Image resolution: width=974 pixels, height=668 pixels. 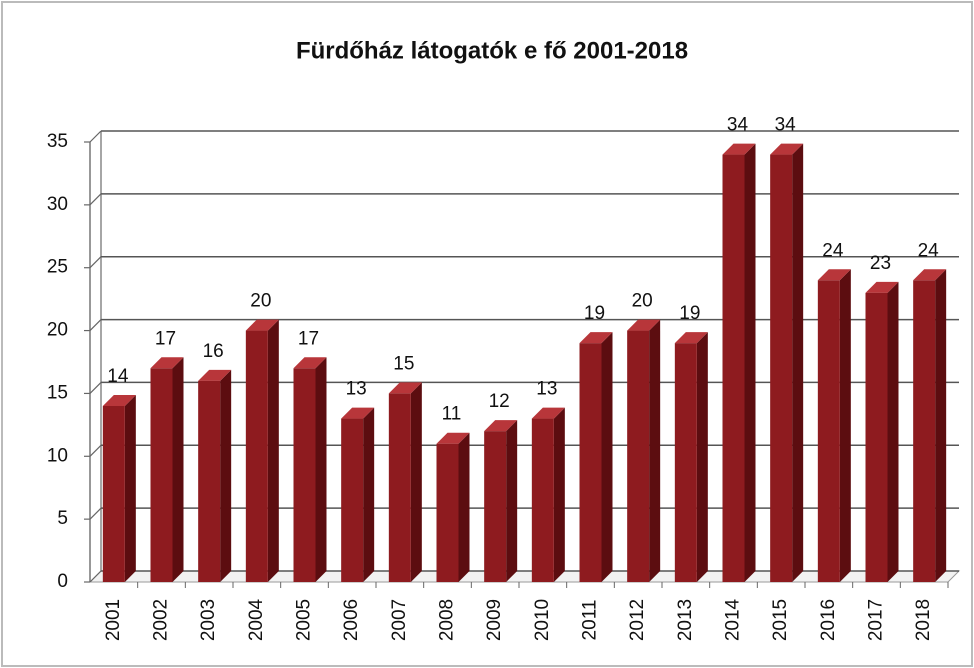 What do you see at coordinates (494, 620) in the screenshot?
I see `x-tick-label: 2009` at bounding box center [494, 620].